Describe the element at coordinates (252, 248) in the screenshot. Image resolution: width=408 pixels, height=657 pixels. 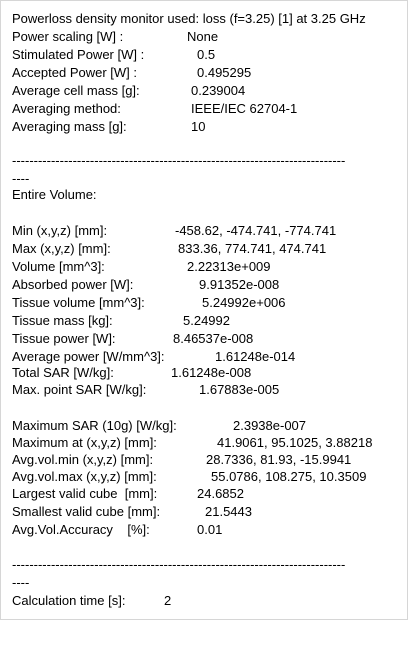
I see `row-value: 833.36, 774.741, 474.741` at that location.